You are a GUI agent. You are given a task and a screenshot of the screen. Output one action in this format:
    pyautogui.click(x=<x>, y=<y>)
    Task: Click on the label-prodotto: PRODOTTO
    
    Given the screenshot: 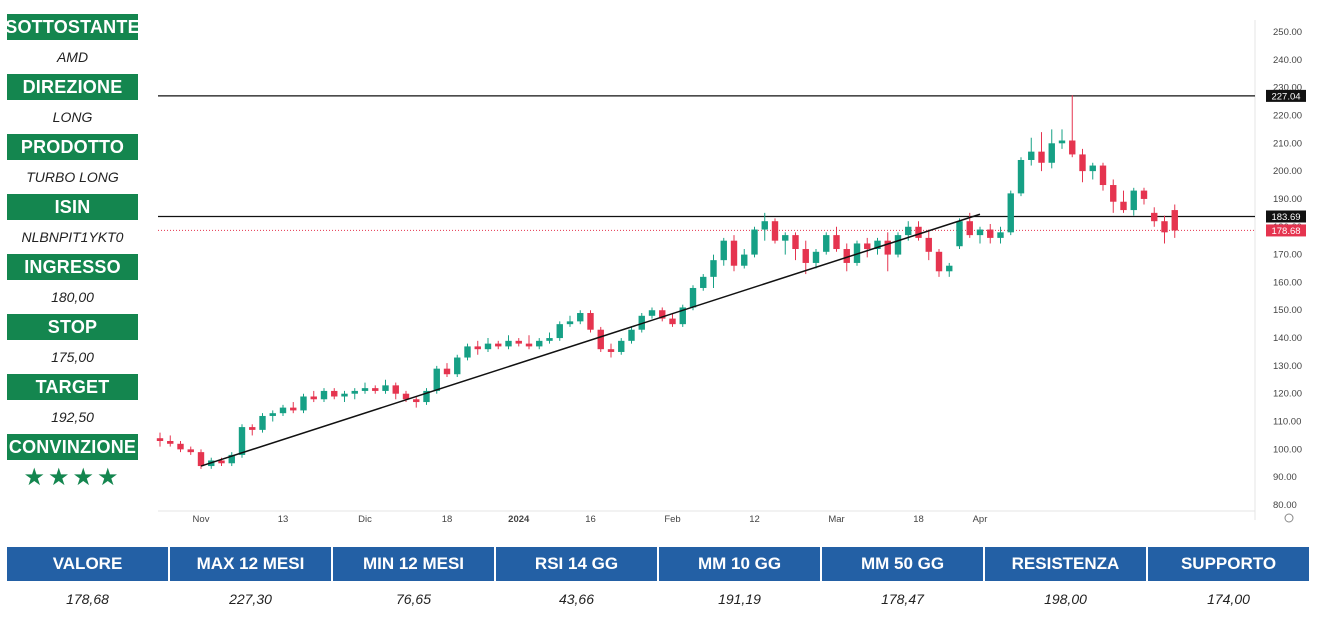 What is the action you would take?
    pyautogui.click(x=72, y=147)
    